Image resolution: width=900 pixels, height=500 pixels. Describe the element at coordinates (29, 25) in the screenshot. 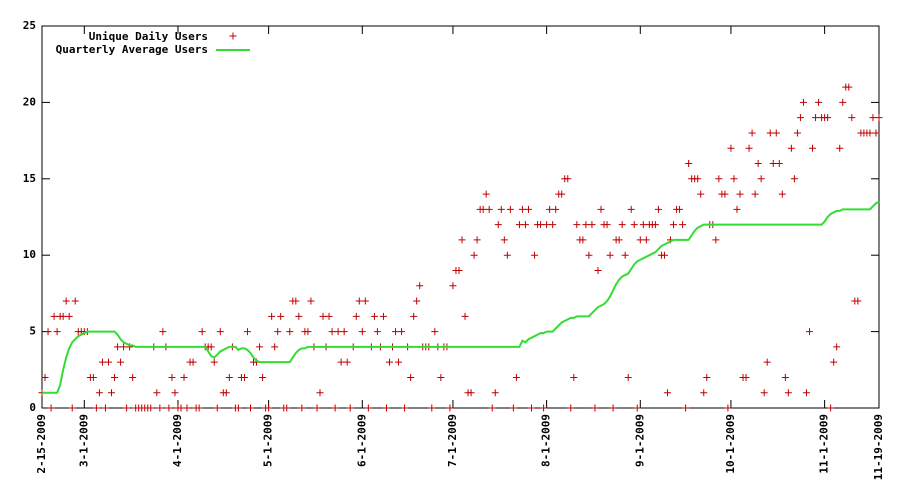

I see `y-tick-label: 25` at that location.